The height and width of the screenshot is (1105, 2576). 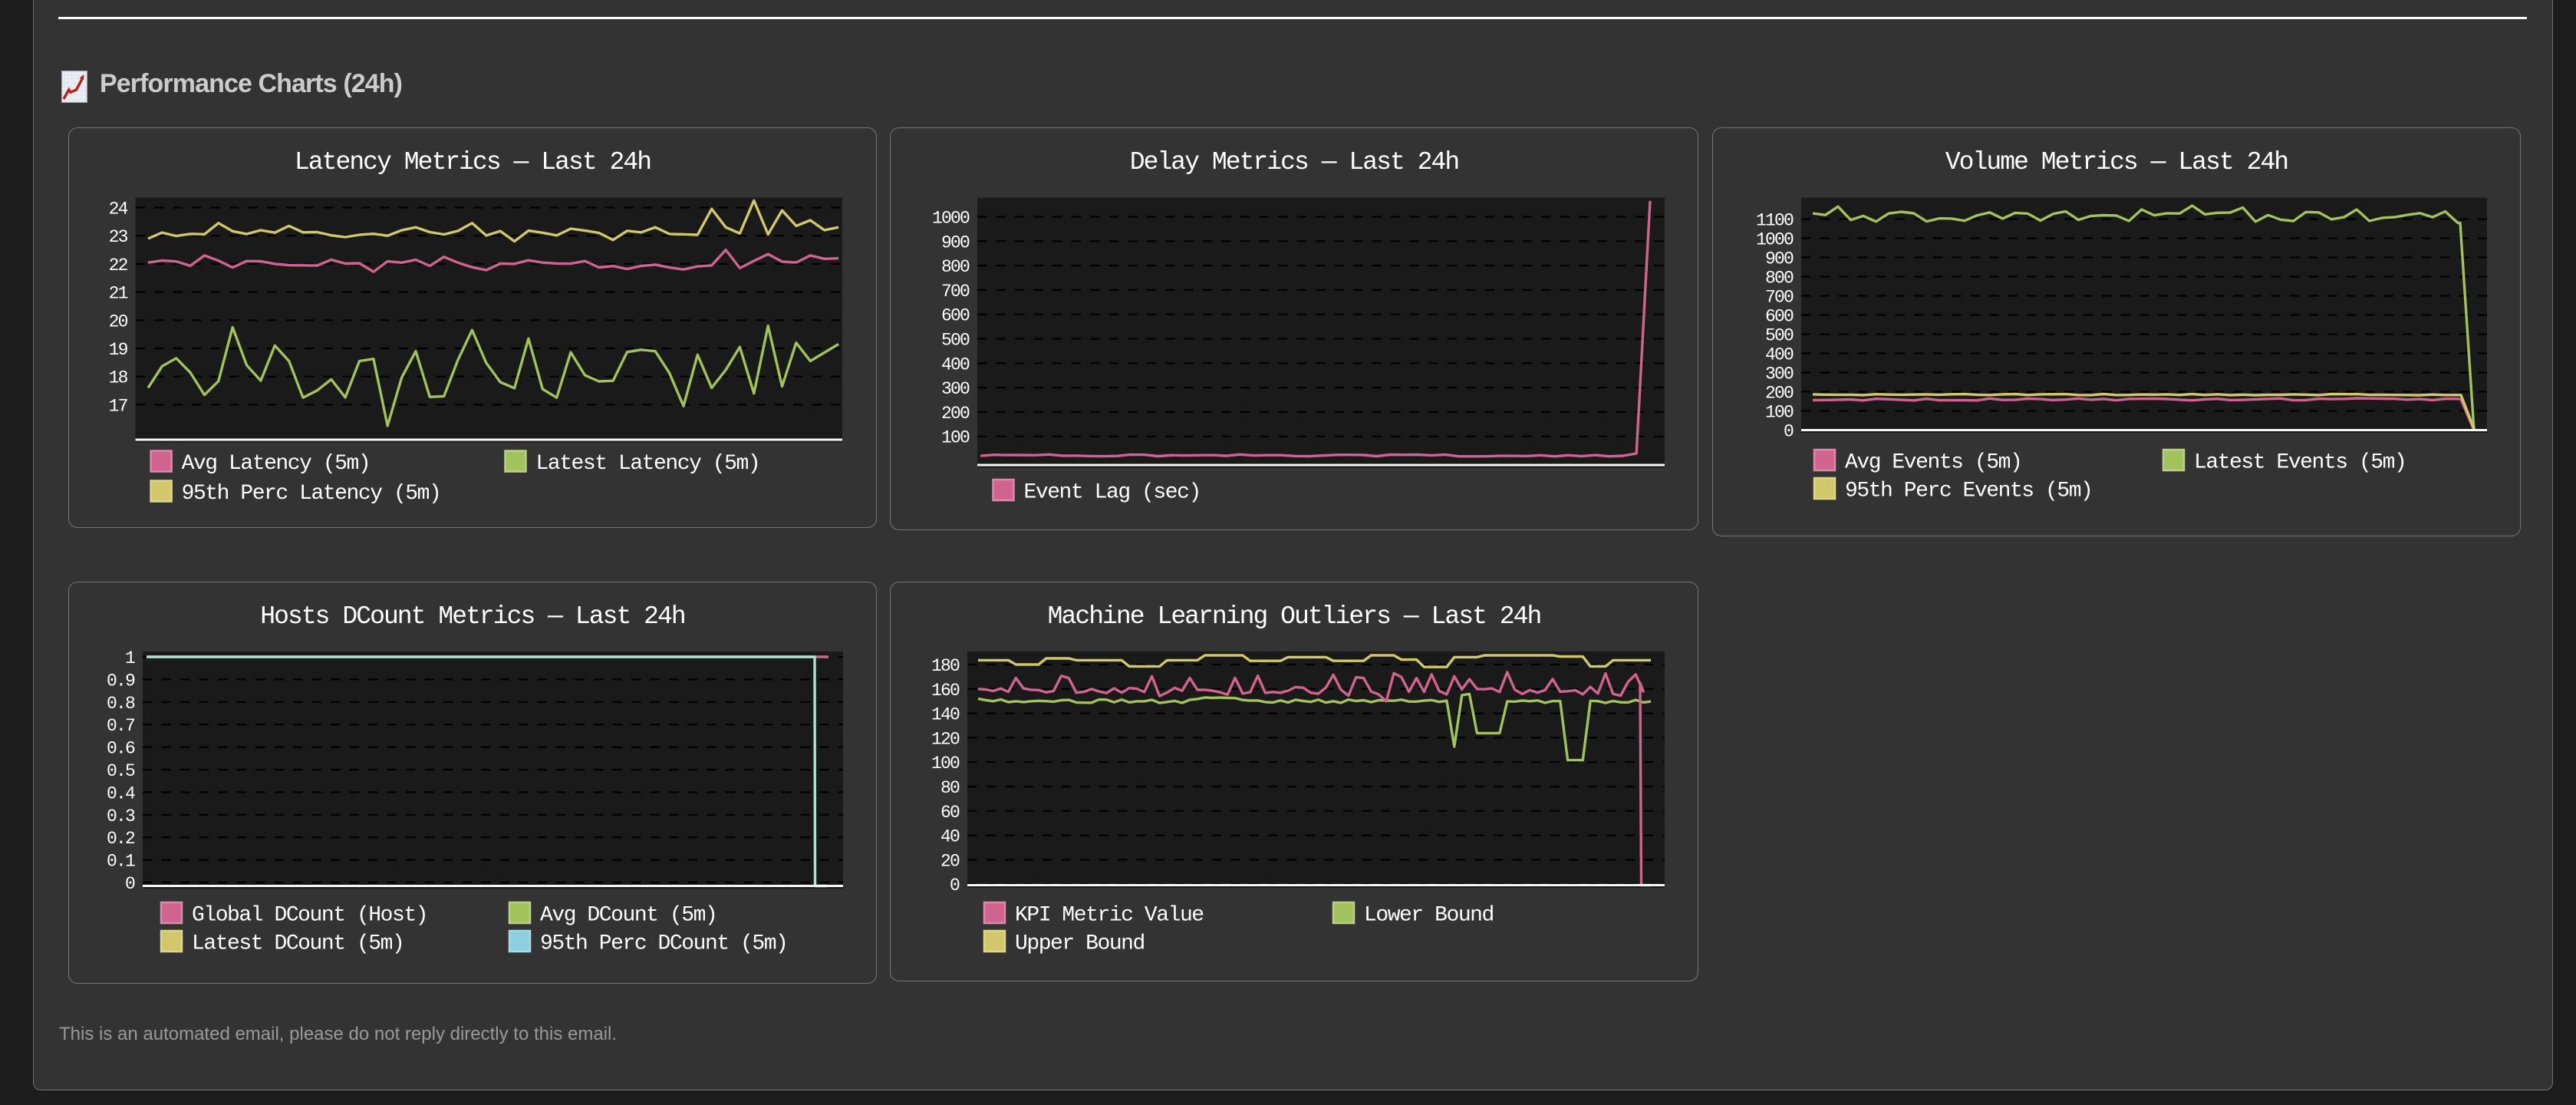 What do you see at coordinates (1933, 463) in the screenshot?
I see `svg-text: Avg Events (5m)` at bounding box center [1933, 463].